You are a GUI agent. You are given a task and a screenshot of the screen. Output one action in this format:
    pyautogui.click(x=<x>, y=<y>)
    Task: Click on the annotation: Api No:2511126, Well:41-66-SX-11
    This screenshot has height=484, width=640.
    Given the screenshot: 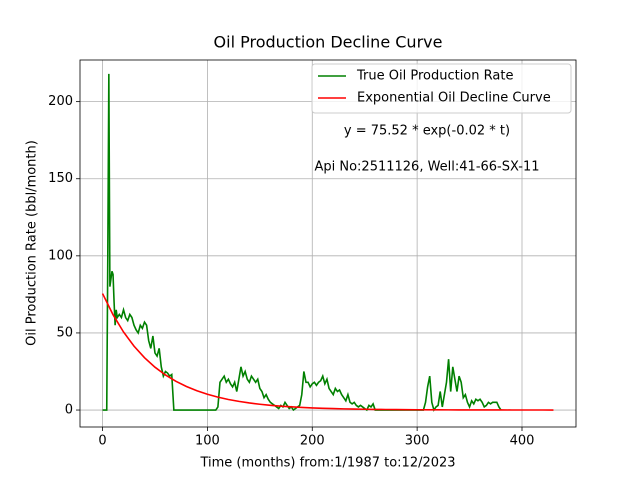 What is the action you would take?
    pyautogui.click(x=426, y=167)
    